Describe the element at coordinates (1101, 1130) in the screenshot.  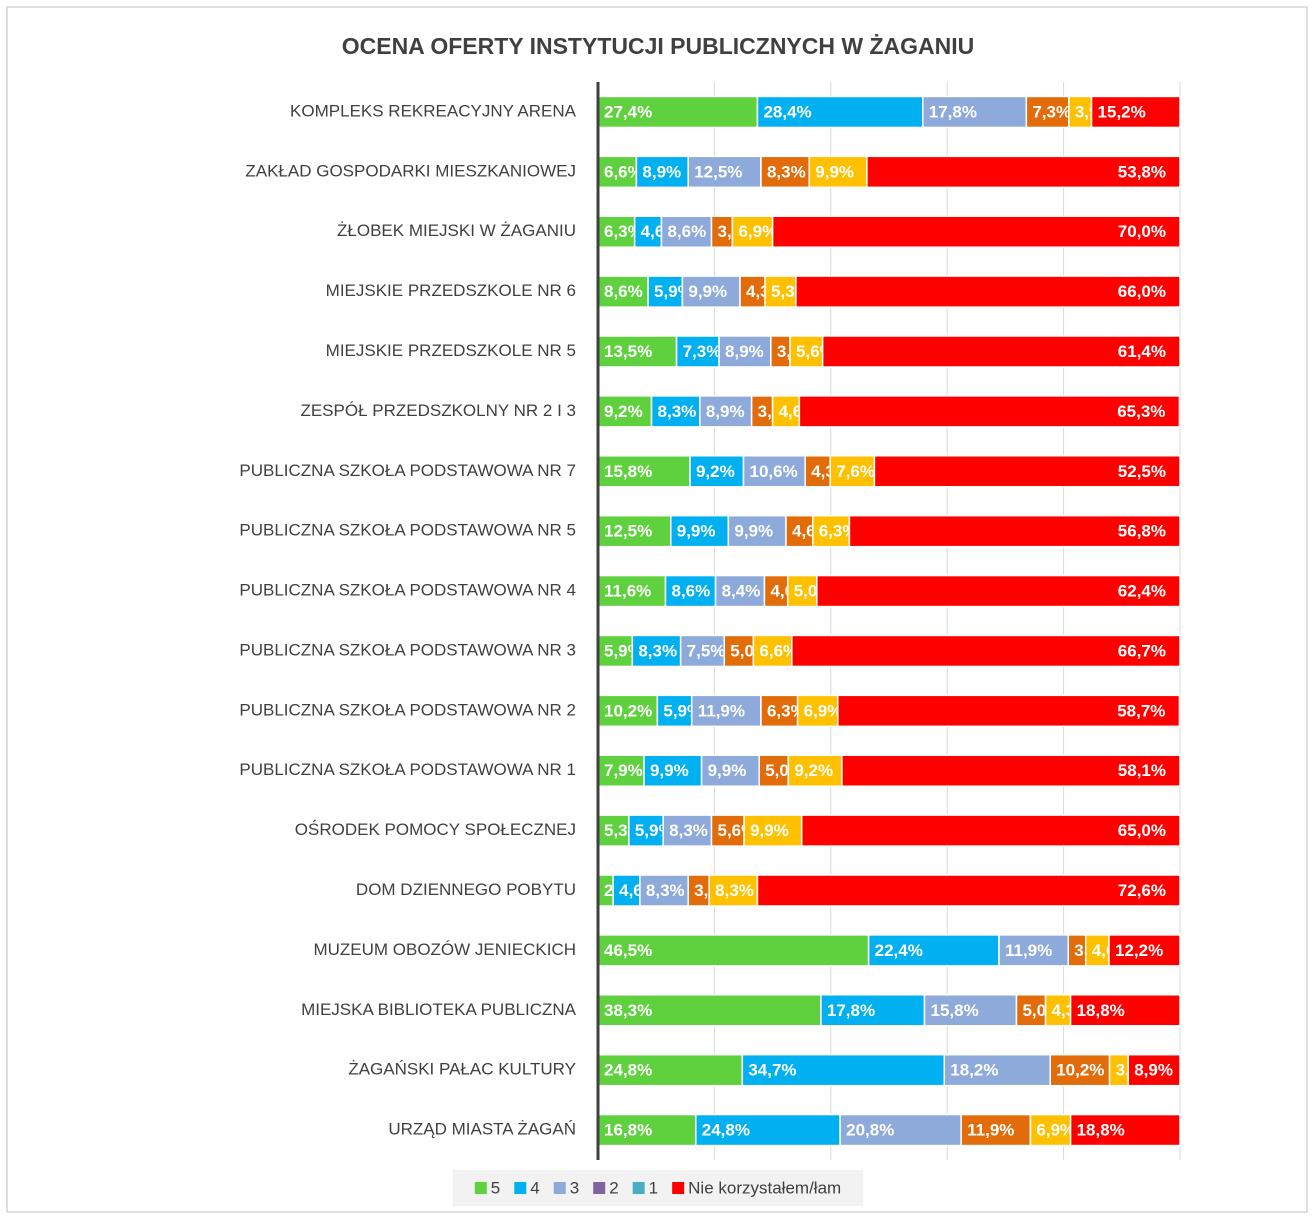
I see `data-label: 18,8%` at that location.